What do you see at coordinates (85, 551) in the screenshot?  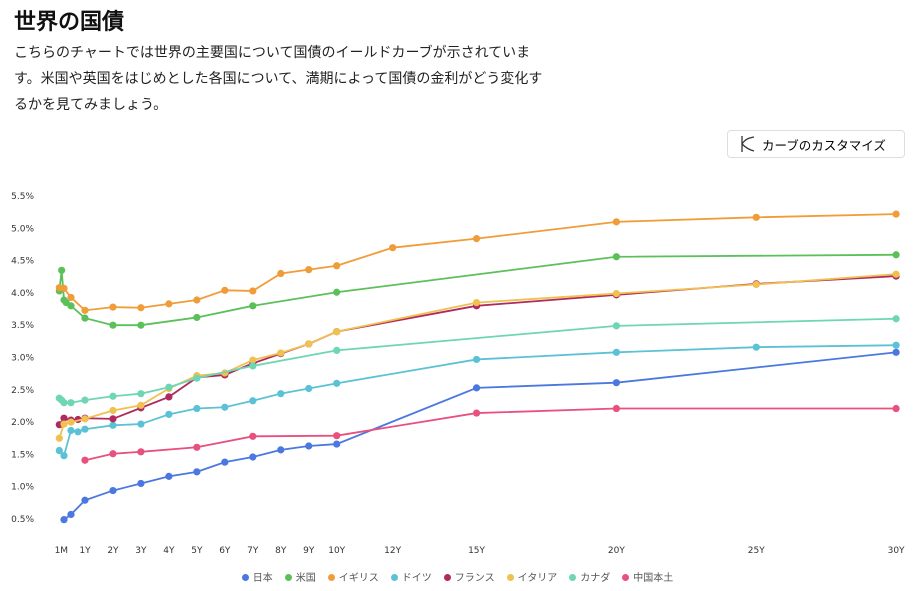 I see `x-tick-label: 1Y` at bounding box center [85, 551].